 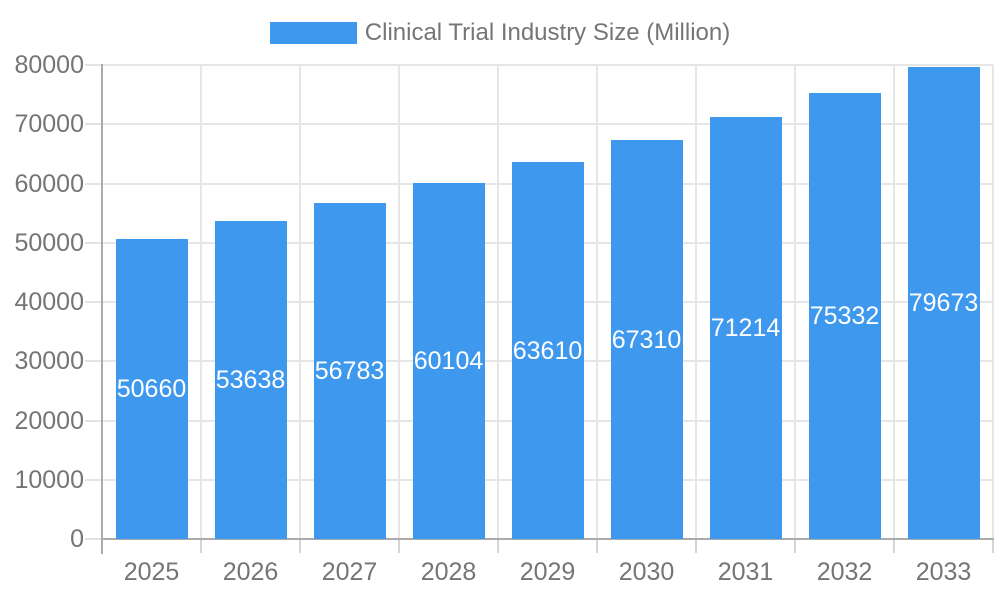 I want to click on y-tick-label: 70000, so click(x=49, y=124).